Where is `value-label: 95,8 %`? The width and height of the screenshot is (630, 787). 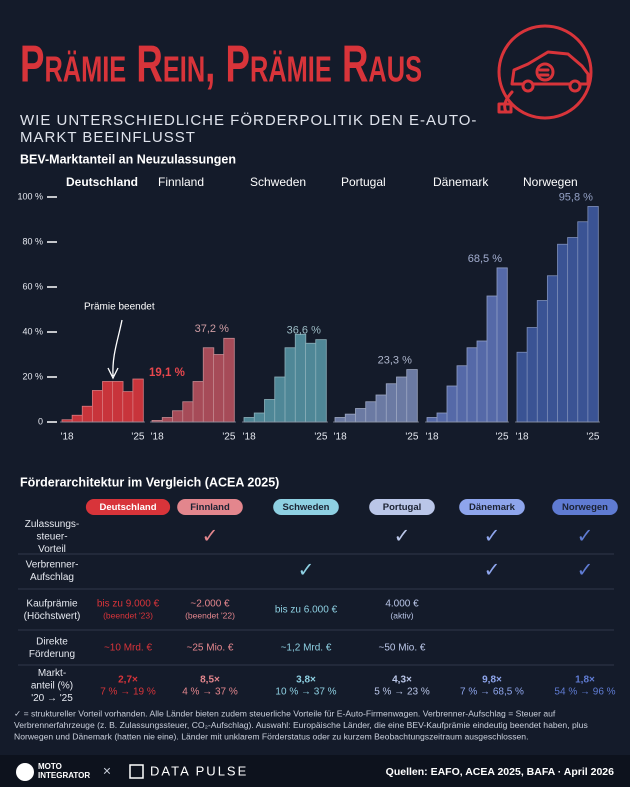 value-label: 95,8 % is located at coordinates (576, 197).